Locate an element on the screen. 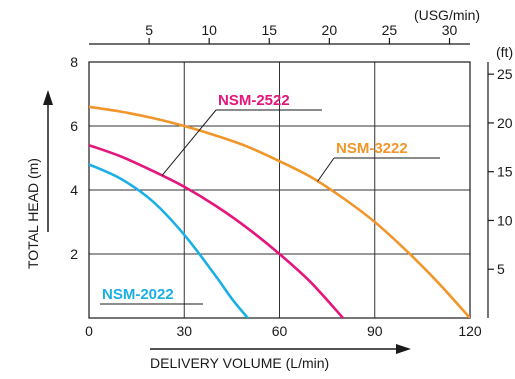 The height and width of the screenshot is (379, 515). y-tick-label: 6 is located at coordinates (74, 126).